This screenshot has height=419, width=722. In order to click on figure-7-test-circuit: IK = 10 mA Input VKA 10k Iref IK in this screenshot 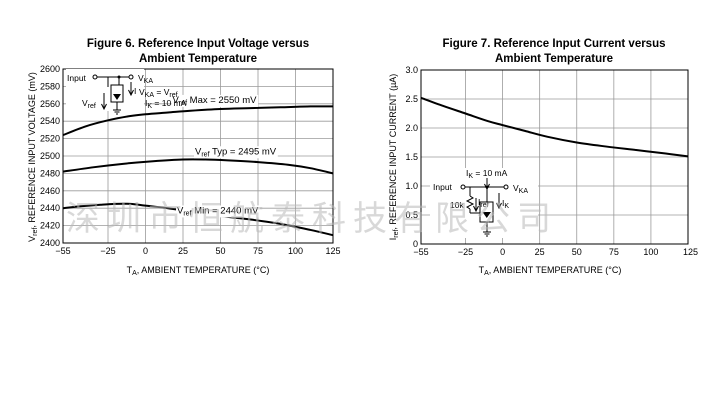, I will do `click(484, 203)`.